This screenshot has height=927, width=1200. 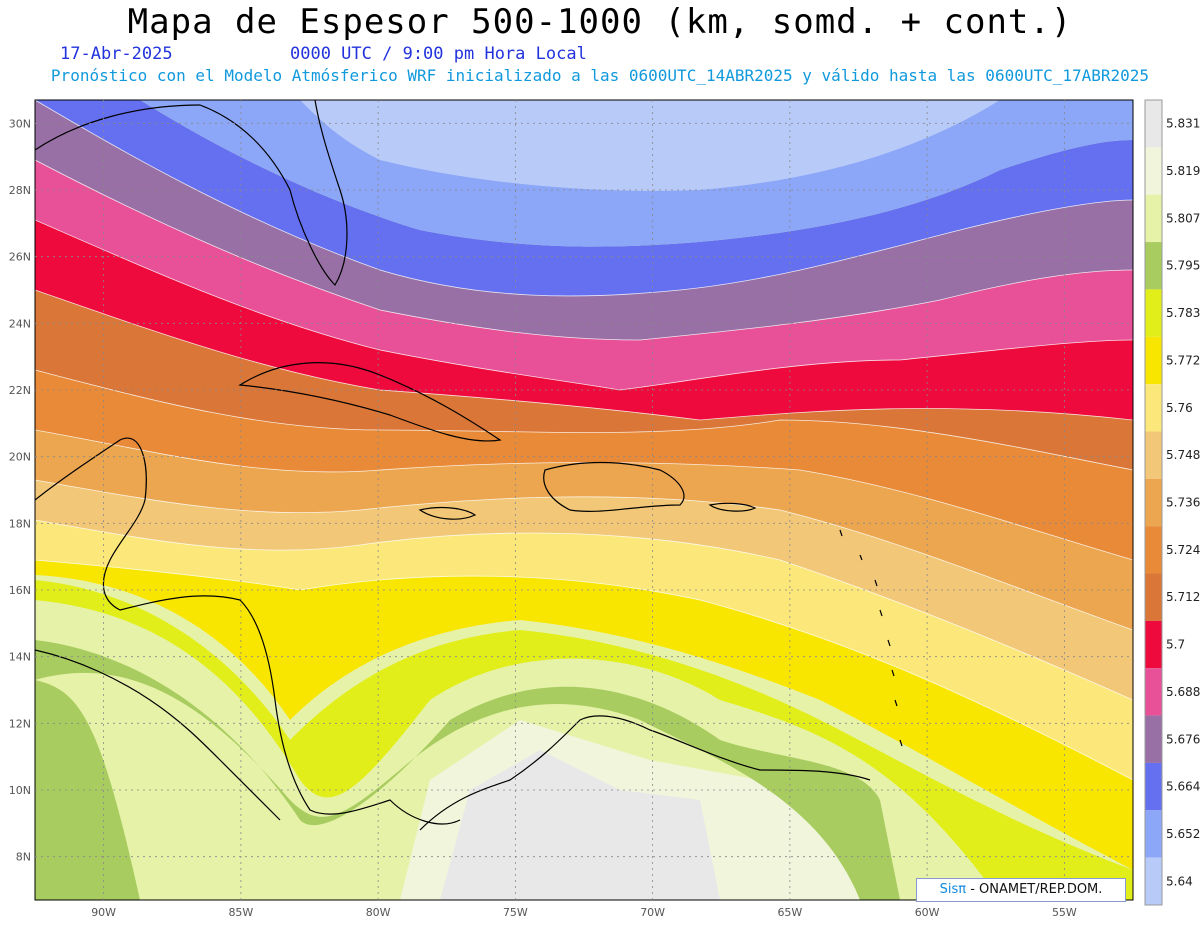 I want to click on colorbar-label: 5.772, so click(x=1183, y=360).